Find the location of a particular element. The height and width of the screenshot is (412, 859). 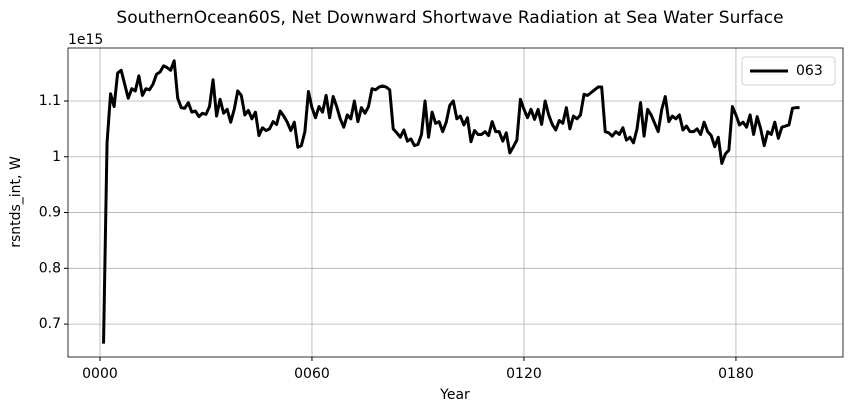

legend-label: 063 is located at coordinates (809, 71).